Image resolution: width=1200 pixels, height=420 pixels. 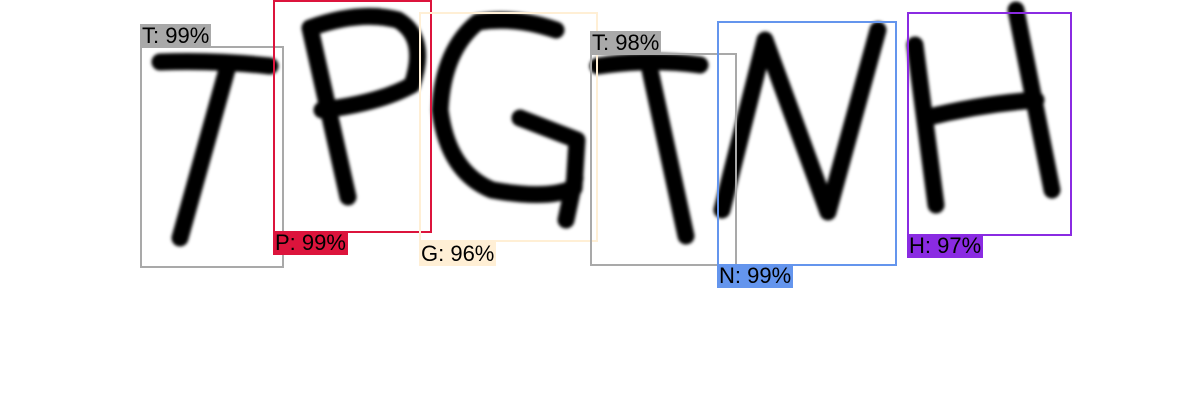 I want to click on detection-label-n: N: 99%, so click(x=755, y=275).